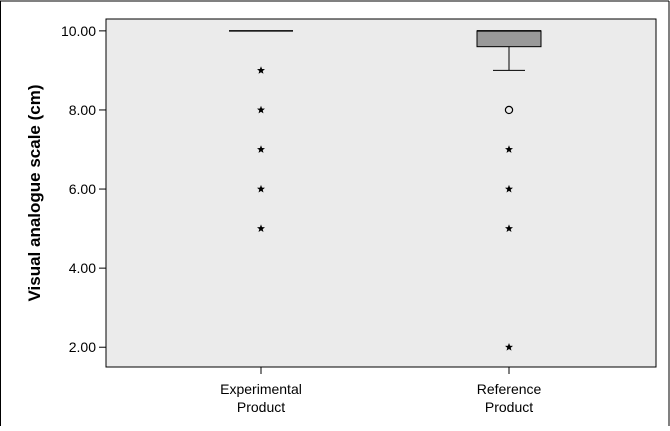 This screenshot has width=670, height=431. Describe the element at coordinates (34, 193) in the screenshot. I see `y-axis-label: Visual analogue scale (cm)` at that location.